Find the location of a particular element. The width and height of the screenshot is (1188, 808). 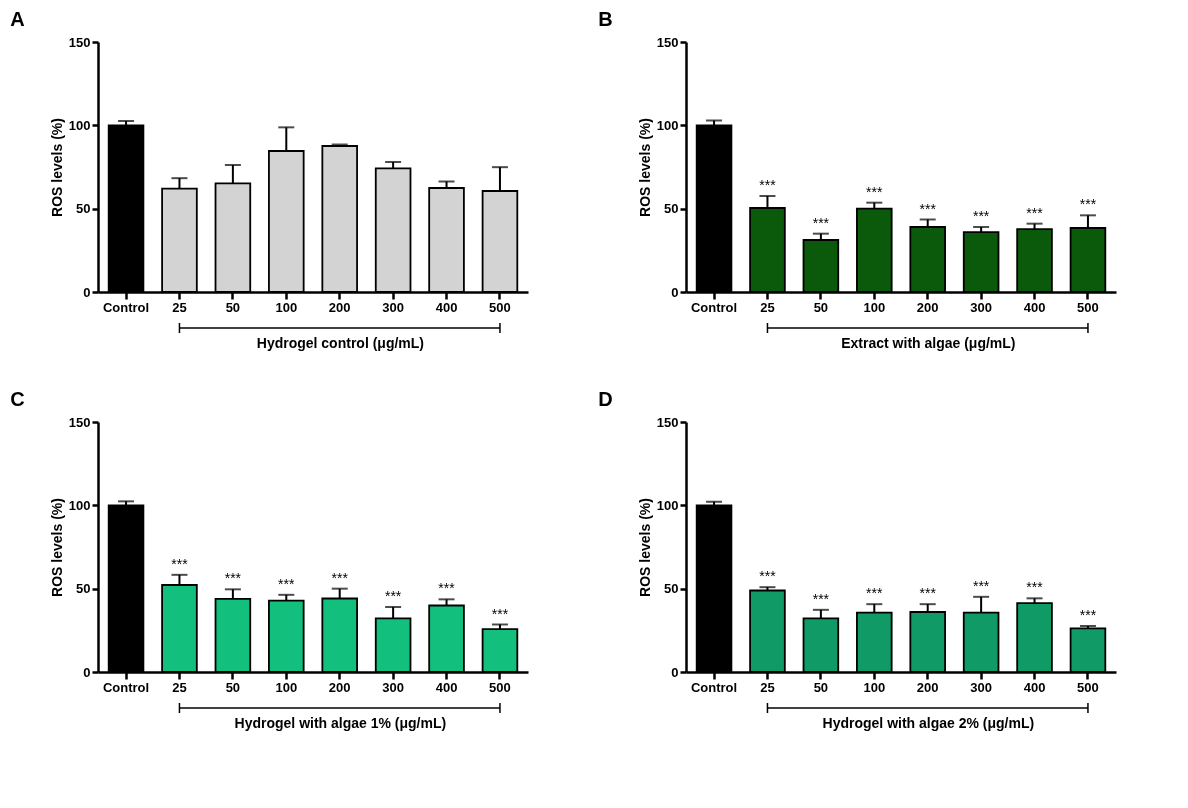

x-axis-title: Extract with algae (μg/mL) is located at coordinates (928, 342).